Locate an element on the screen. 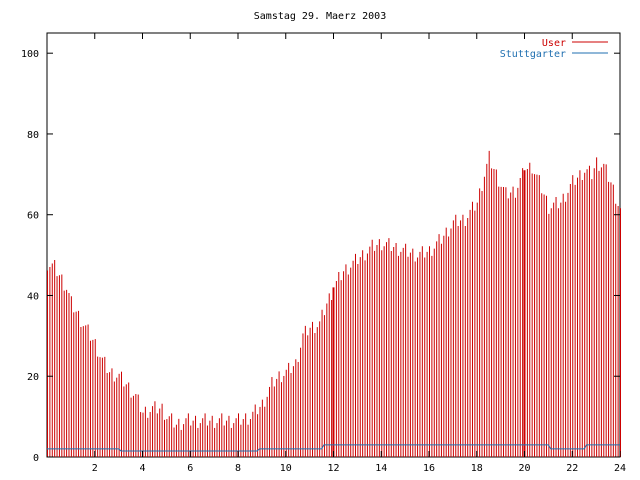 The image size is (640, 480). x-tick-label: 22 is located at coordinates (572, 468).